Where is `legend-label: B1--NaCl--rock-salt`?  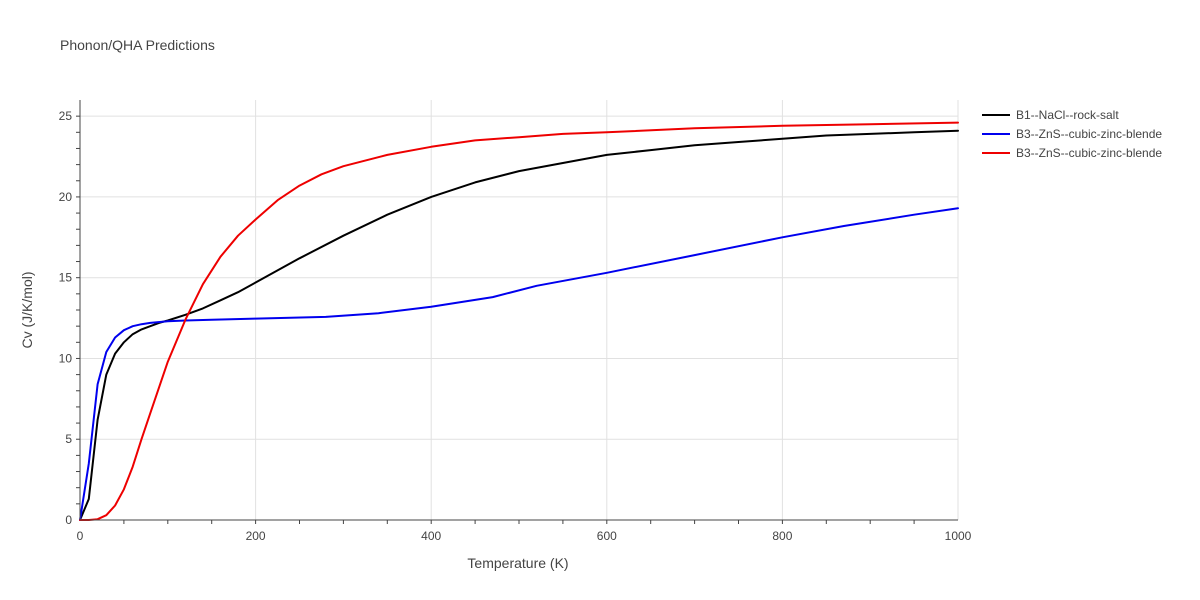
legend-label: B1--NaCl--rock-salt is located at coordinates (1067, 115).